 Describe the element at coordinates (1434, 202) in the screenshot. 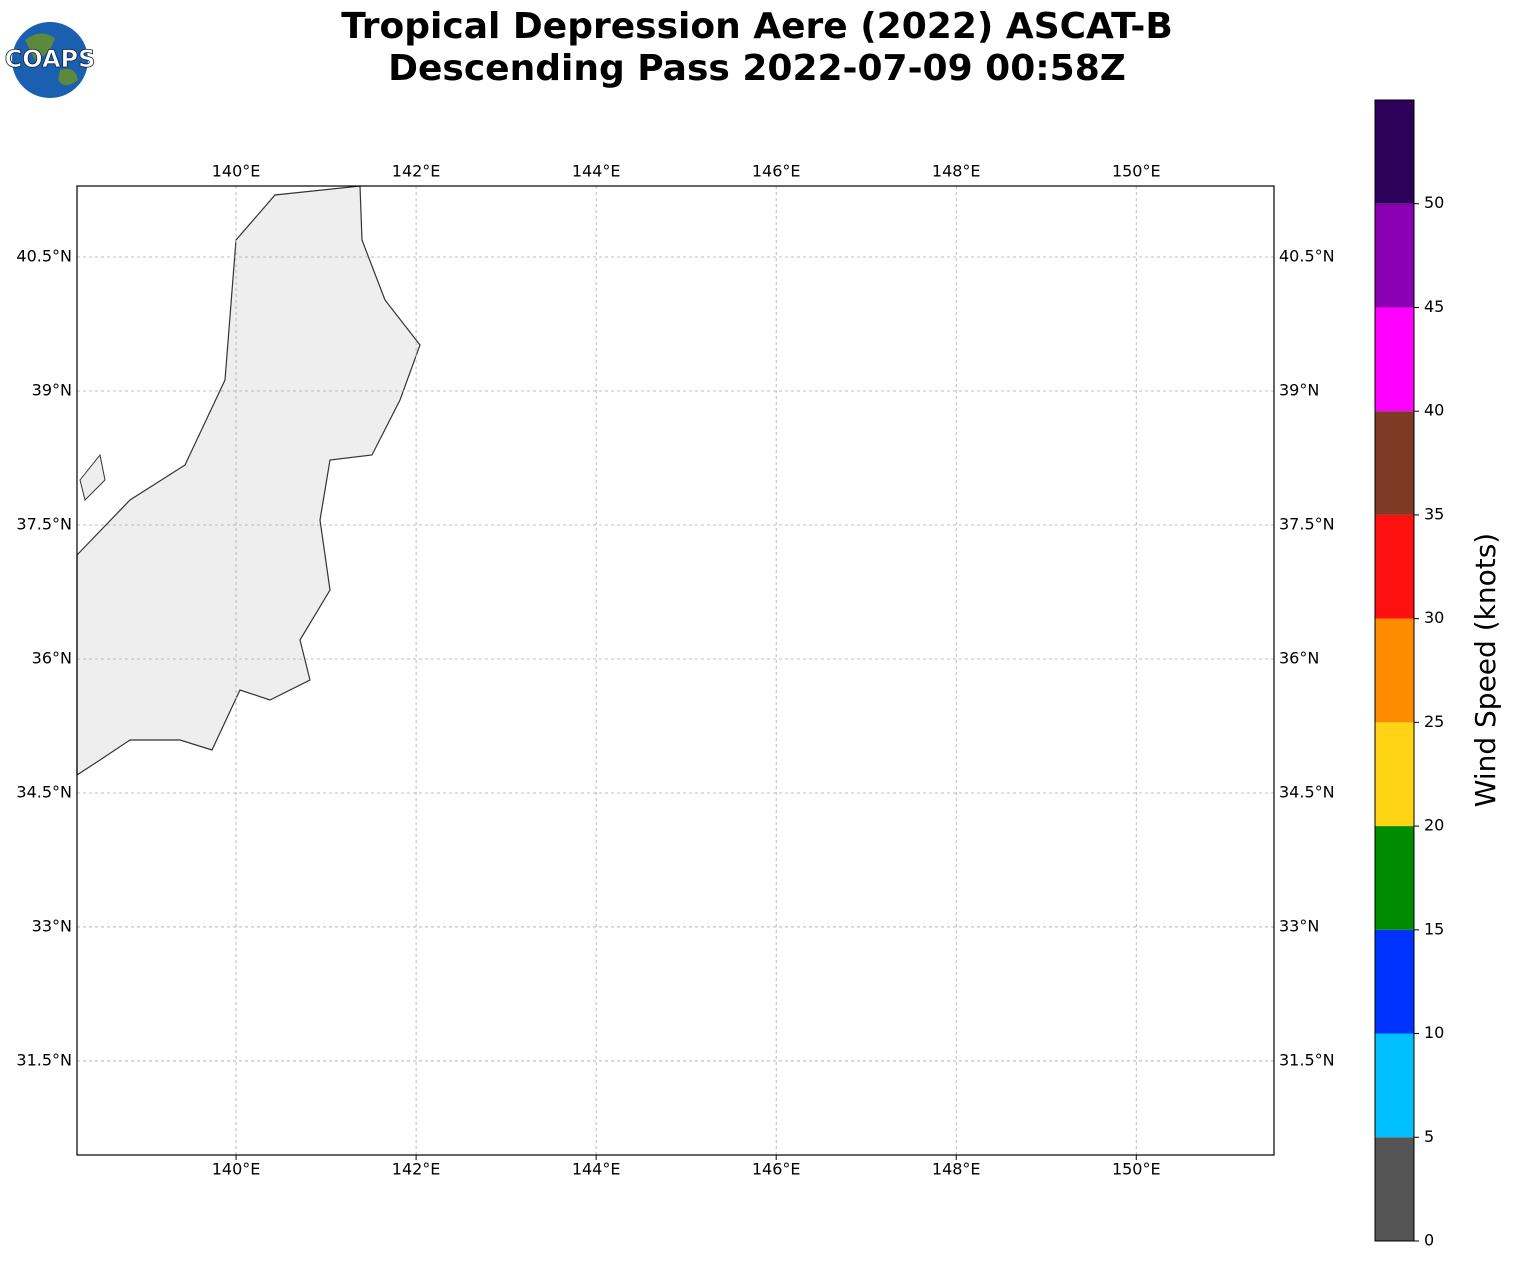

I see `colorbar-tick-label: 50` at that location.